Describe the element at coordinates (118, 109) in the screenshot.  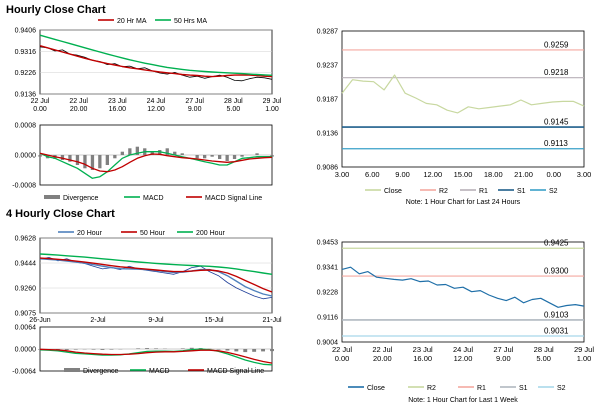
I see `hourly-price-xtick-time: 16.00` at that location.